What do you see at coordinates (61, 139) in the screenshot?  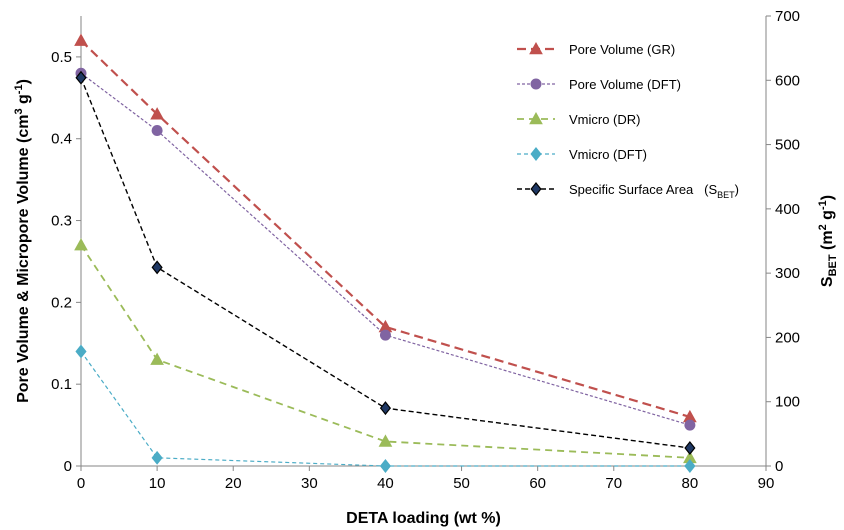 I see `y-left-tick-label: 0.4` at bounding box center [61, 139].